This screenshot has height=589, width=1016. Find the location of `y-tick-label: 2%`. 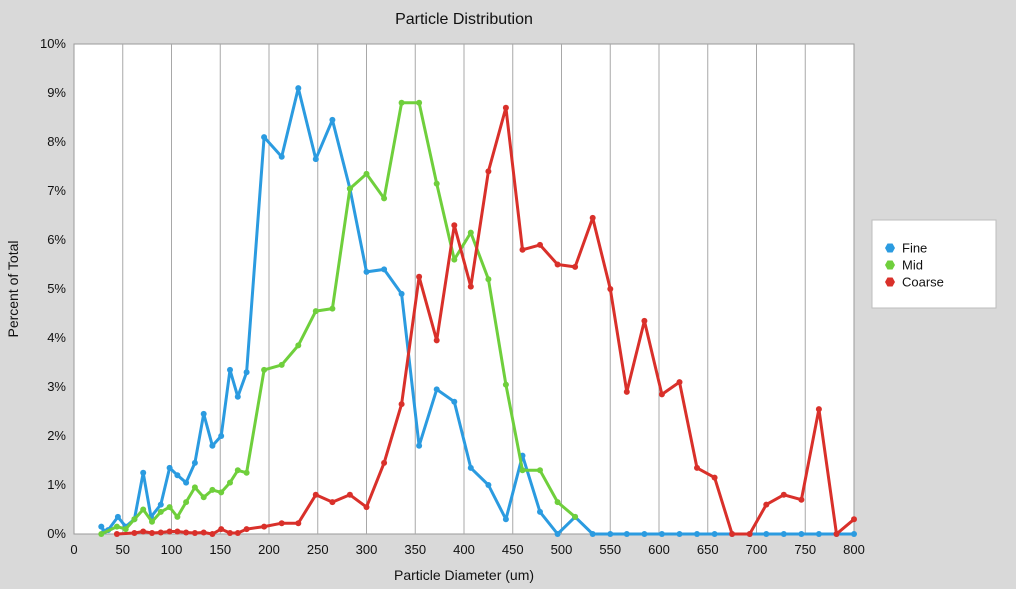

y-tick-label: 2% is located at coordinates (56, 435).